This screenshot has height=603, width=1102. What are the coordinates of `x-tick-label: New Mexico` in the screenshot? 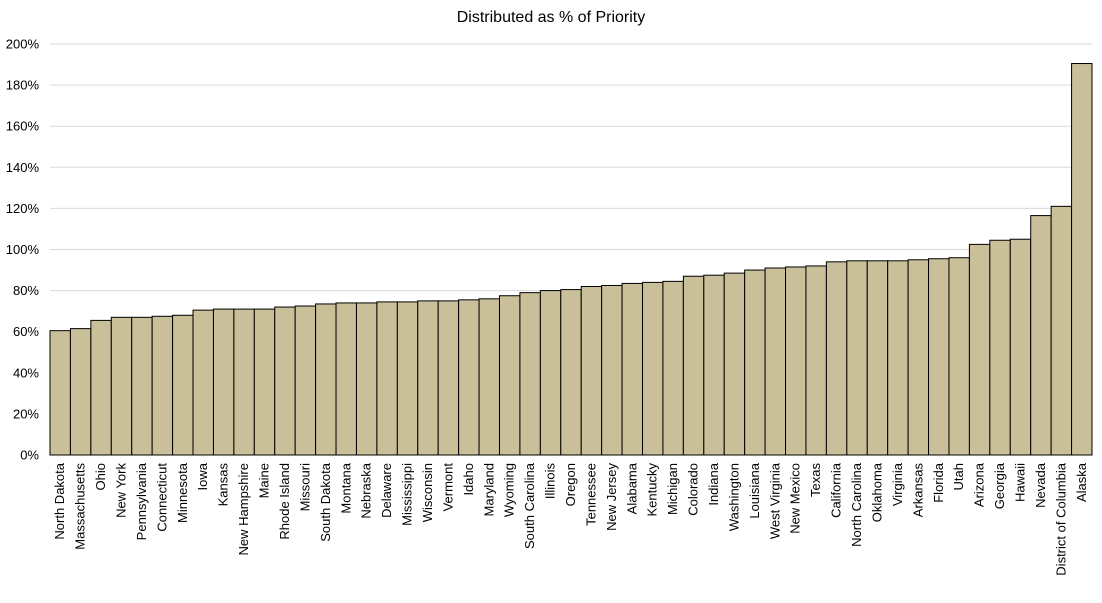 It's located at (795, 498).